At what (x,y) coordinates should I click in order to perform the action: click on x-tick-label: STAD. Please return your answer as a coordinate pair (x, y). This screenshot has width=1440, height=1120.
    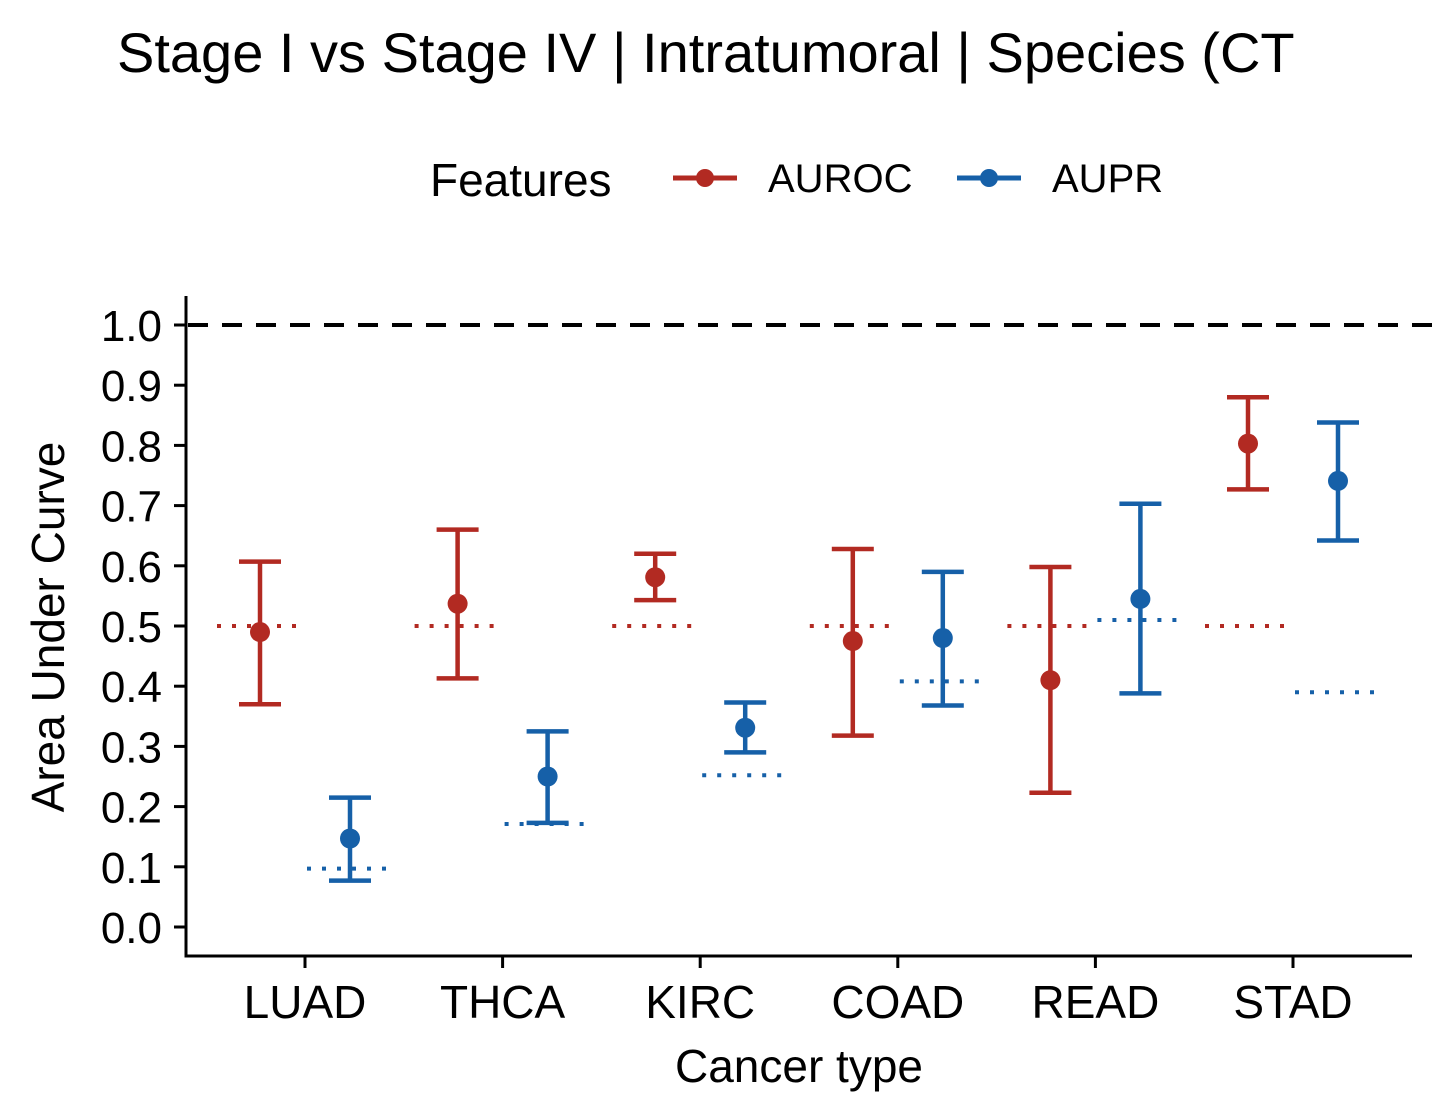
    Looking at the image, I should click on (1292, 1002).